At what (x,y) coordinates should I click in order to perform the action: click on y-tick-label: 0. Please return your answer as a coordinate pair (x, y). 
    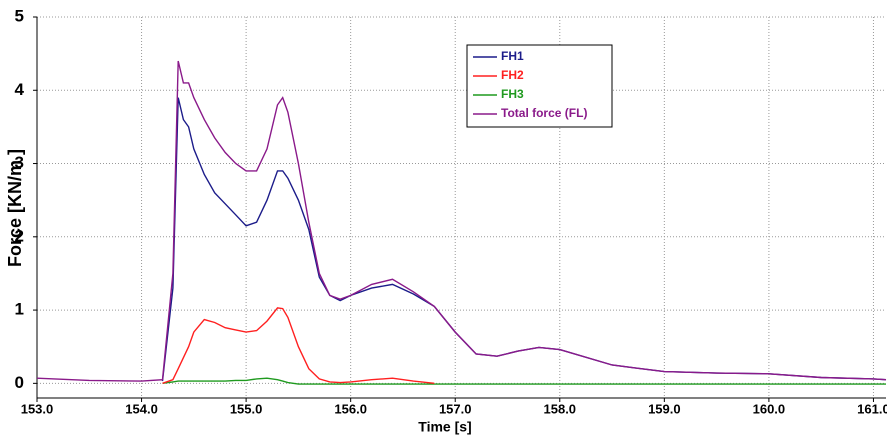
    Looking at the image, I should click on (19, 382).